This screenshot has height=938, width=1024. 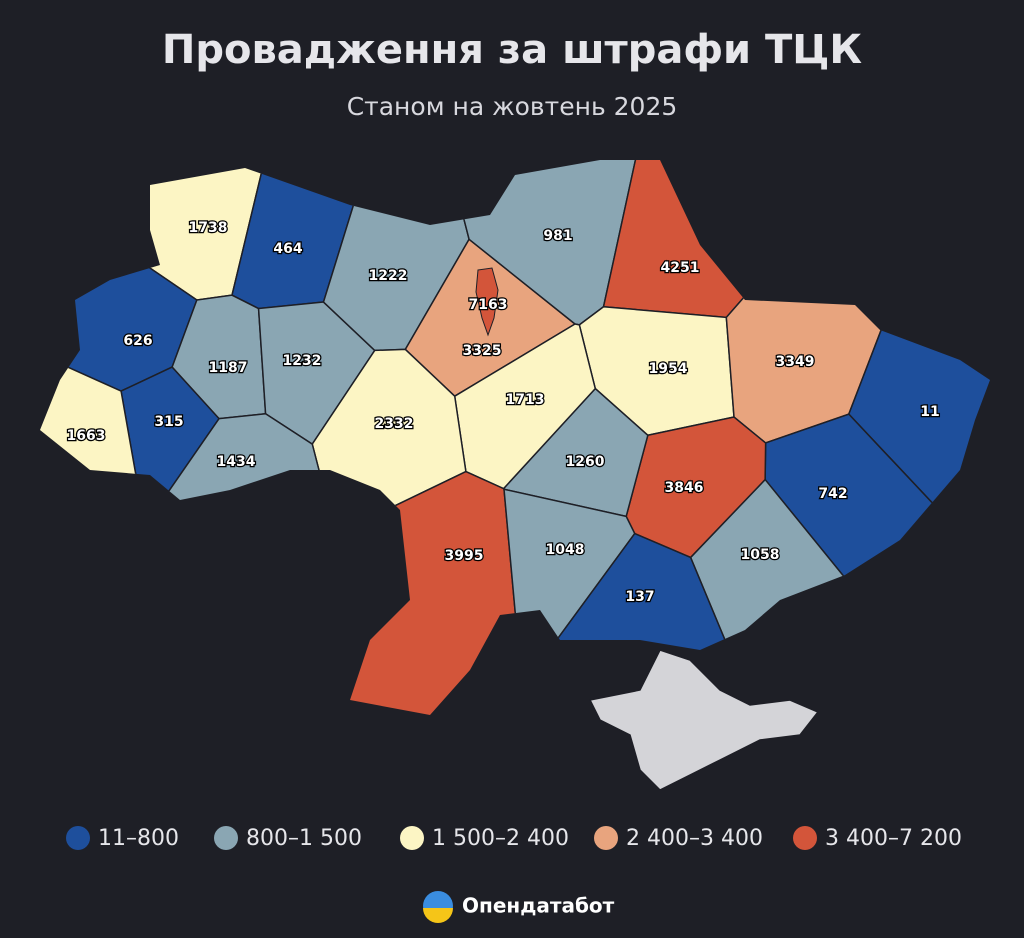 I want to click on region-value: 1058, so click(x=760, y=555).